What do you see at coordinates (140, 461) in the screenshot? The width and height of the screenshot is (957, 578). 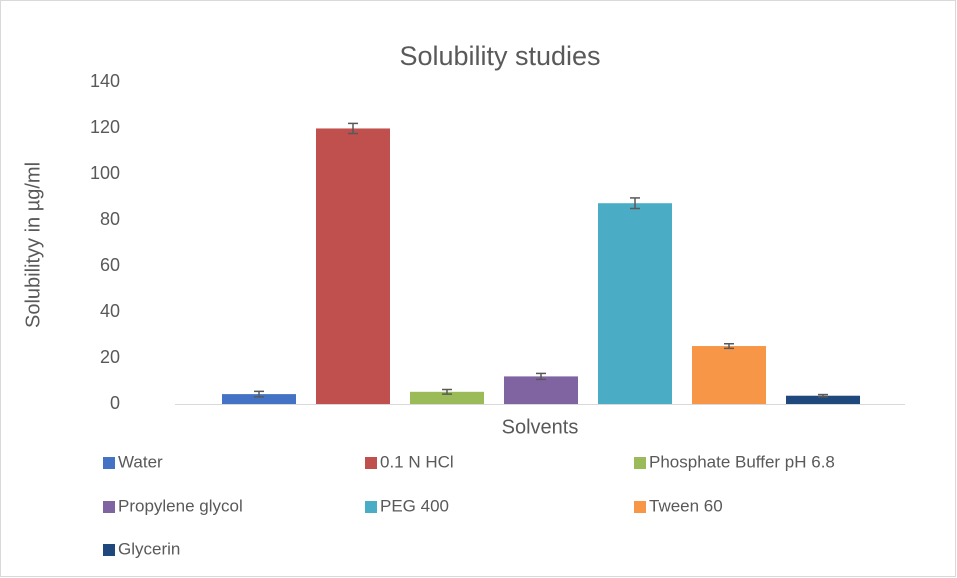 I see `legend-label: Water` at bounding box center [140, 461].